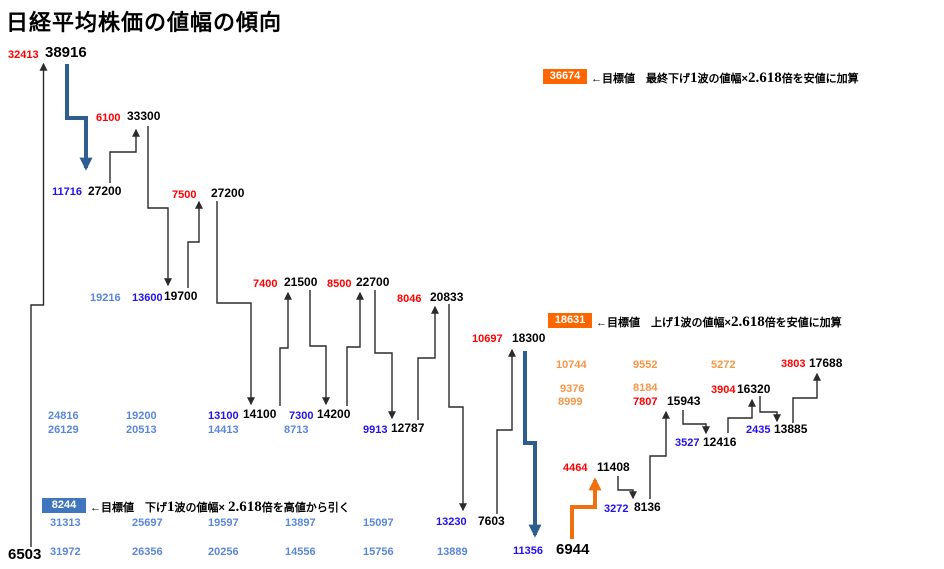  What do you see at coordinates (296, 430) in the screenshot?
I see `value-label: 8713` at bounding box center [296, 430].